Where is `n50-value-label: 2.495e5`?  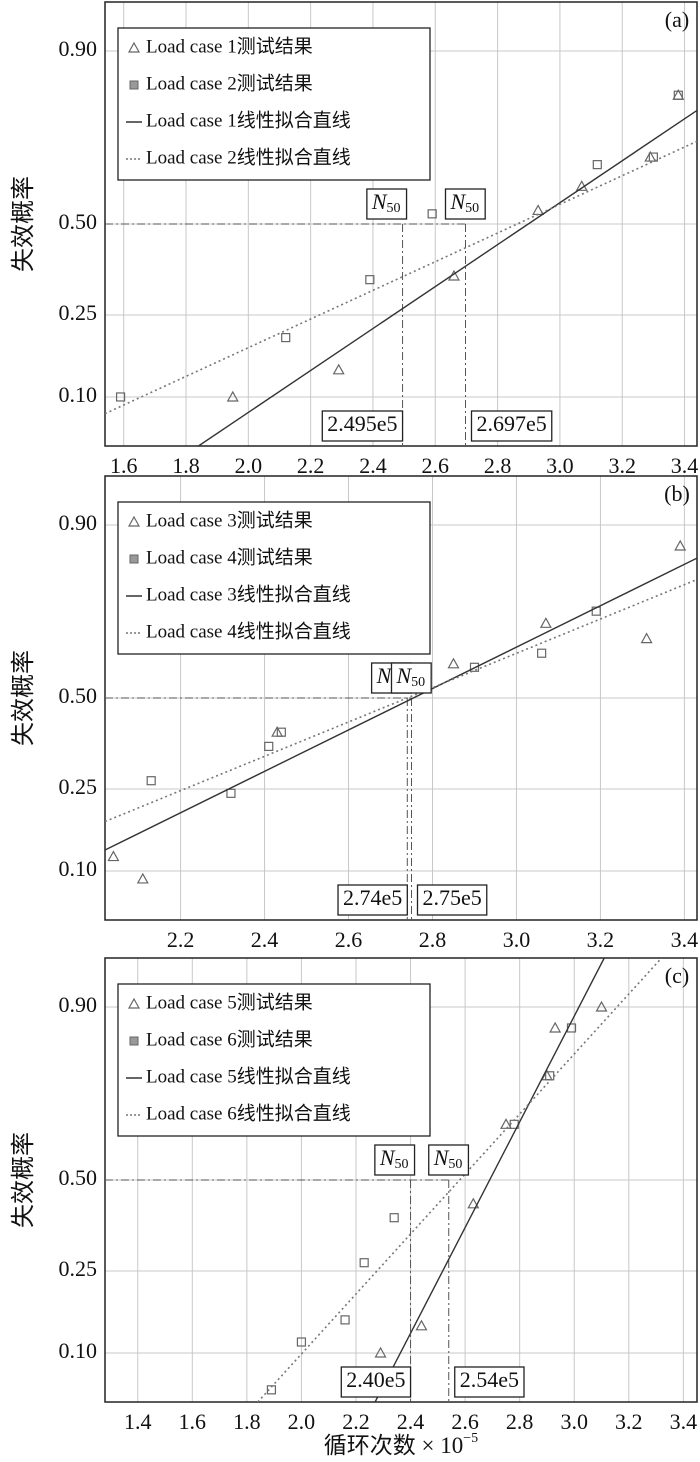
n50-value-label: 2.495e5 is located at coordinates (362, 423).